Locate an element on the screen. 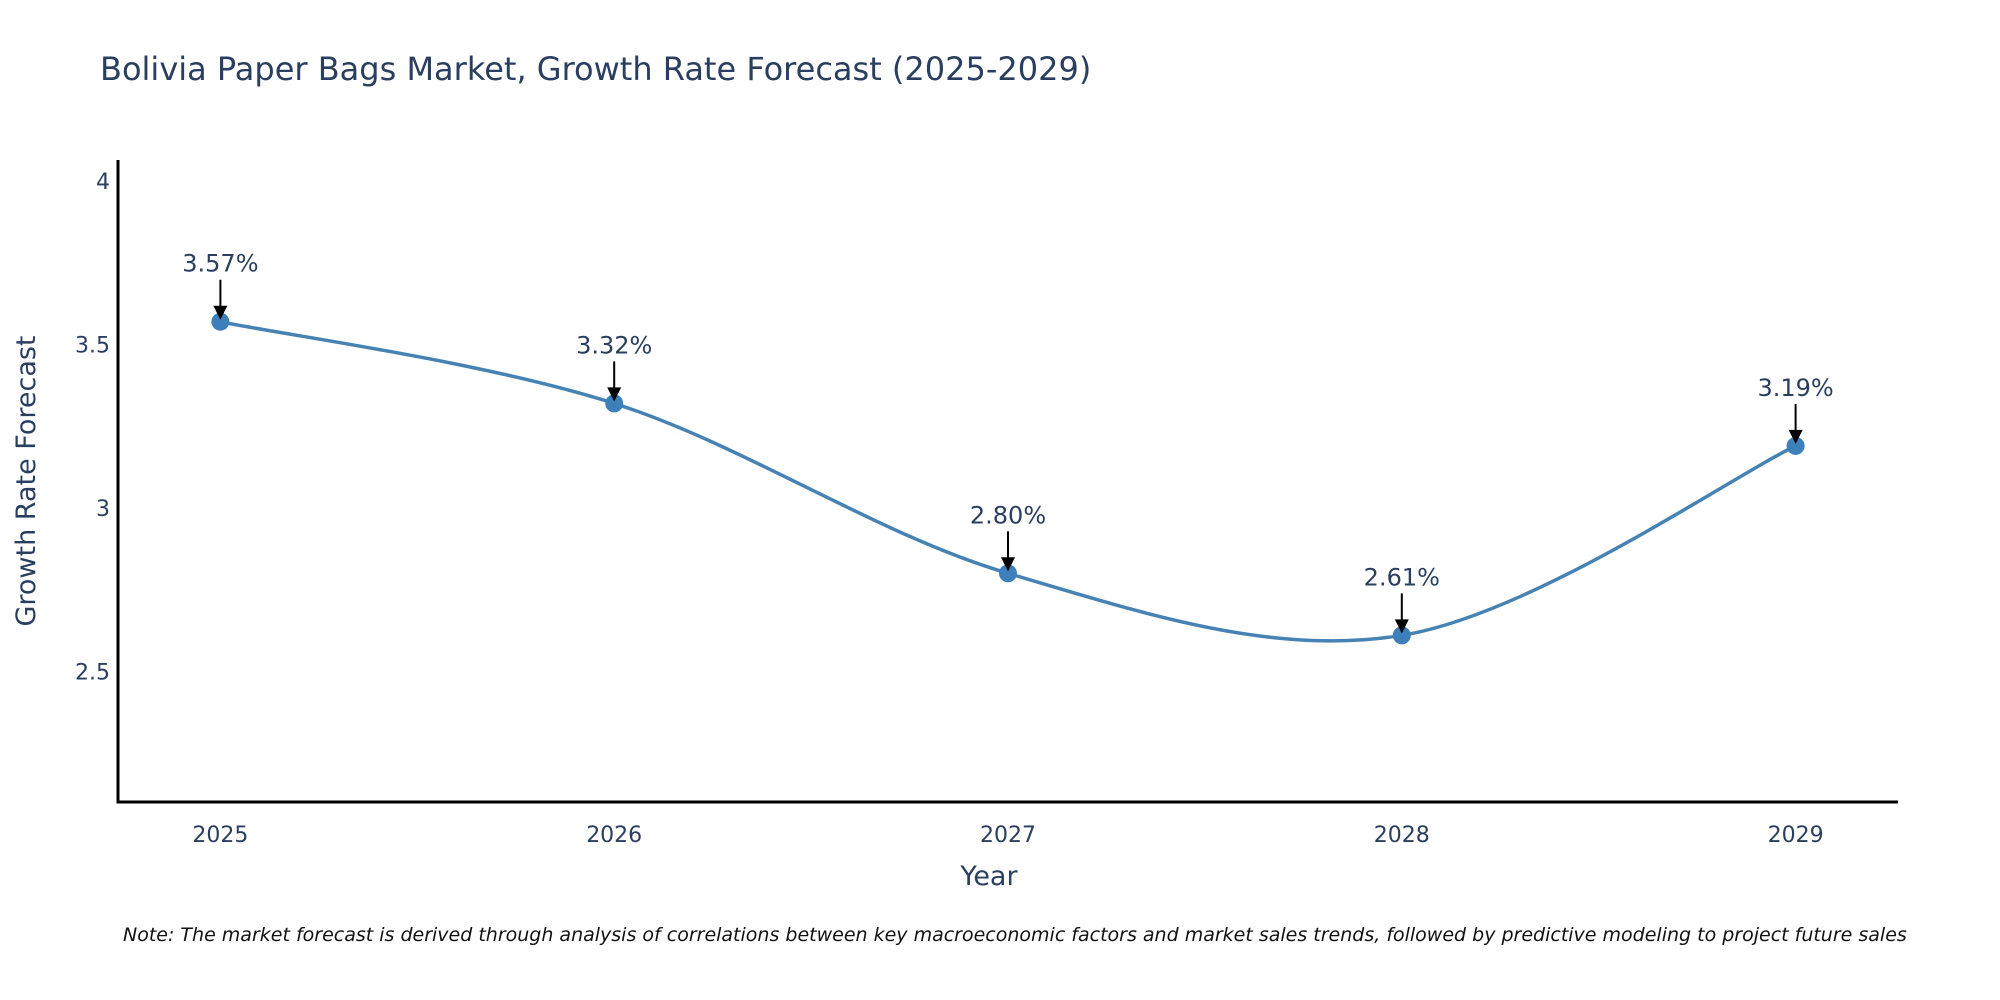  x-tick-label: 2029 is located at coordinates (1796, 835).